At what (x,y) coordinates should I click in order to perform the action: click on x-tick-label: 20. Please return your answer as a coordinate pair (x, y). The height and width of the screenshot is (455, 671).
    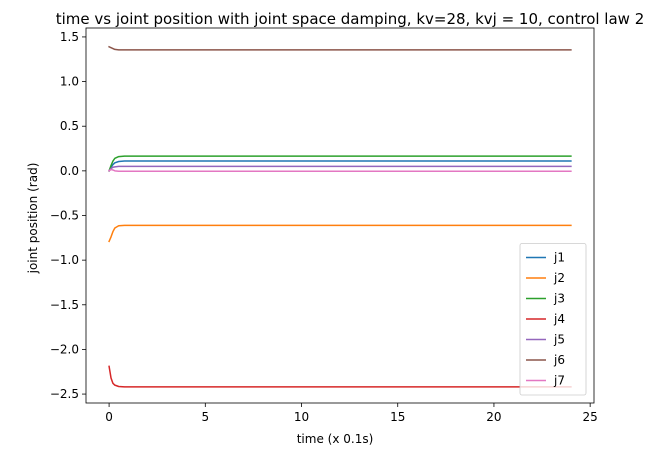
    Looking at the image, I should click on (493, 417).